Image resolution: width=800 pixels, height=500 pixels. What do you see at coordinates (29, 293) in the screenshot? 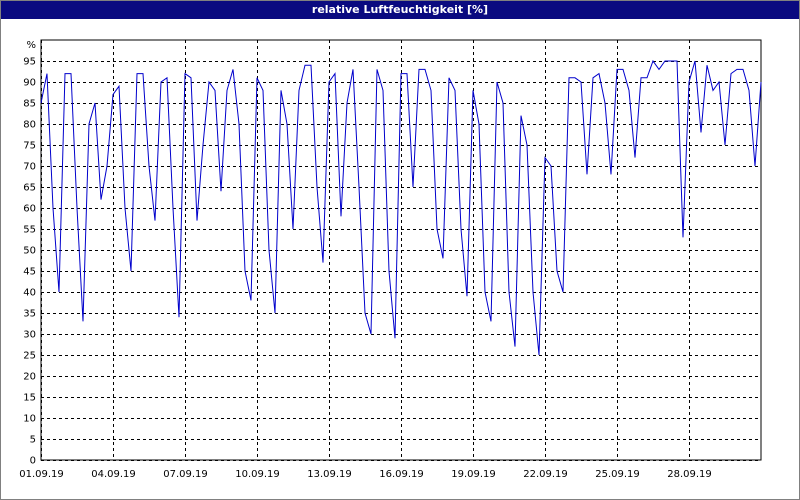
I see `y-tick-label: 40` at bounding box center [29, 293].